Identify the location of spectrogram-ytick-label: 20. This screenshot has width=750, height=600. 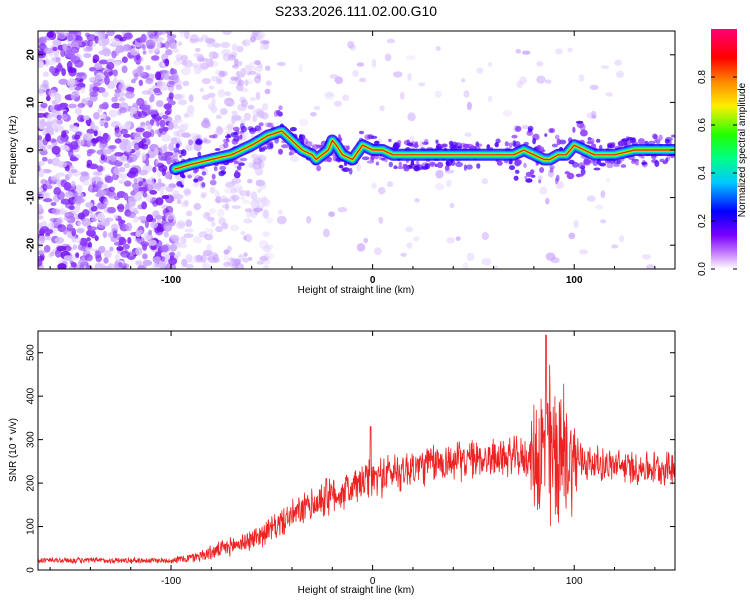
(31, 55).